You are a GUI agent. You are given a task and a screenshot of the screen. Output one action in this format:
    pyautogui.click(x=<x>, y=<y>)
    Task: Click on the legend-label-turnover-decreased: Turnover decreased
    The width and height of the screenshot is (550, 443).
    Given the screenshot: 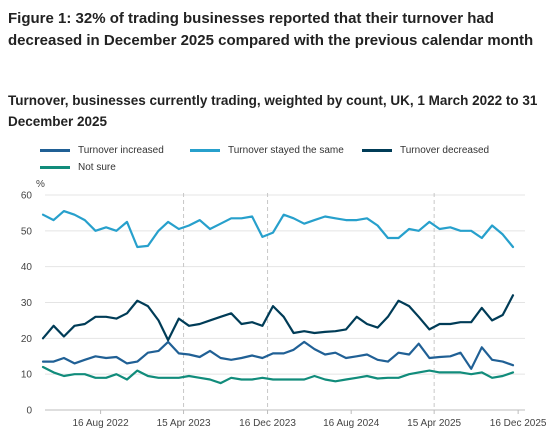 What is the action you would take?
    pyautogui.click(x=445, y=150)
    